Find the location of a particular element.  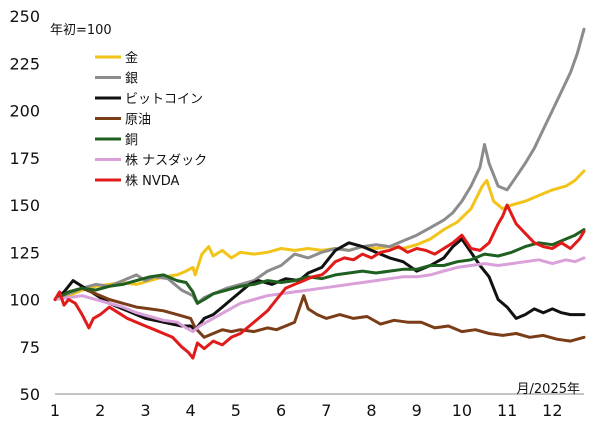

y-axis-label: 年初=100 is located at coordinates (81, 30).